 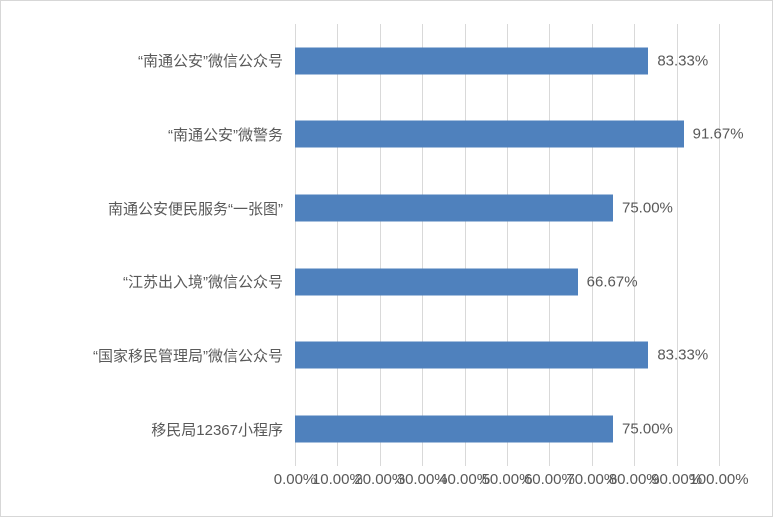 I want to click on value-label: 91.67%, so click(x=718, y=134).